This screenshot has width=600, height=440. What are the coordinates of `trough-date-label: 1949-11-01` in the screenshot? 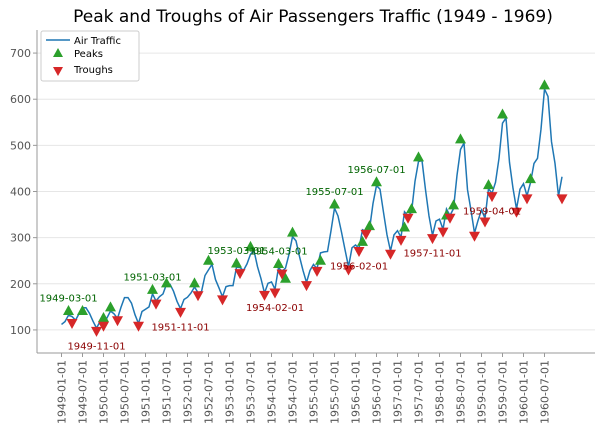 It's located at (96, 346).